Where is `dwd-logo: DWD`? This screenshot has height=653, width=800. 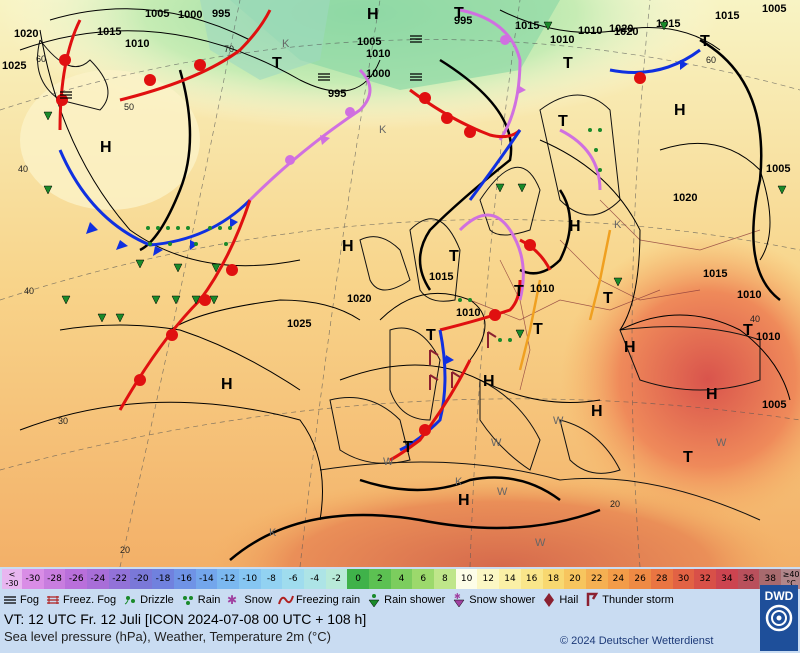 dwd-logo: DWD is located at coordinates (779, 618).